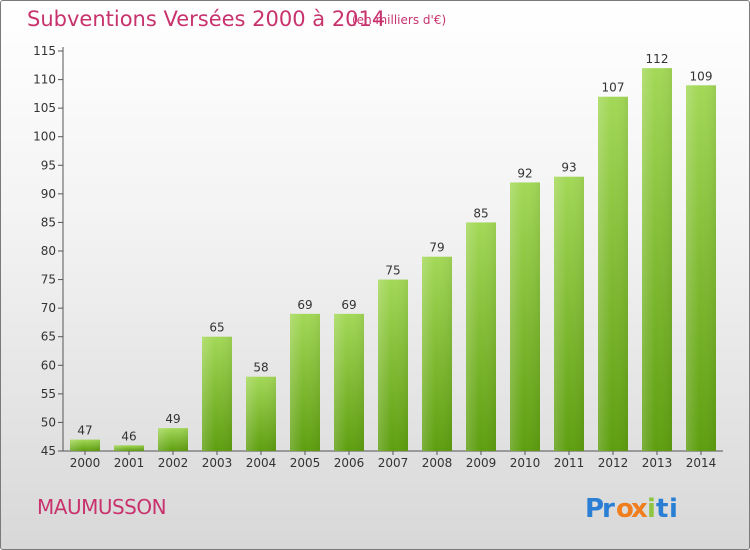 This screenshot has height=550, width=750. I want to click on y-tick-label: 110, so click(44, 80).